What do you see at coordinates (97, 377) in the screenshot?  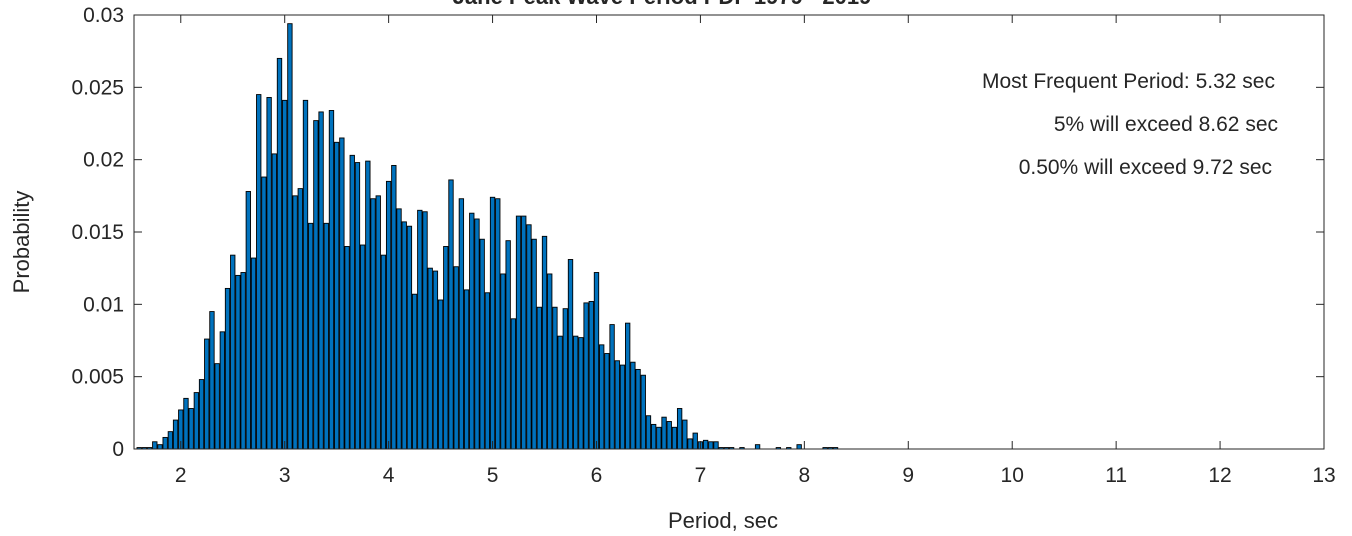 I see `y-tick-label: 0.005` at bounding box center [97, 377].